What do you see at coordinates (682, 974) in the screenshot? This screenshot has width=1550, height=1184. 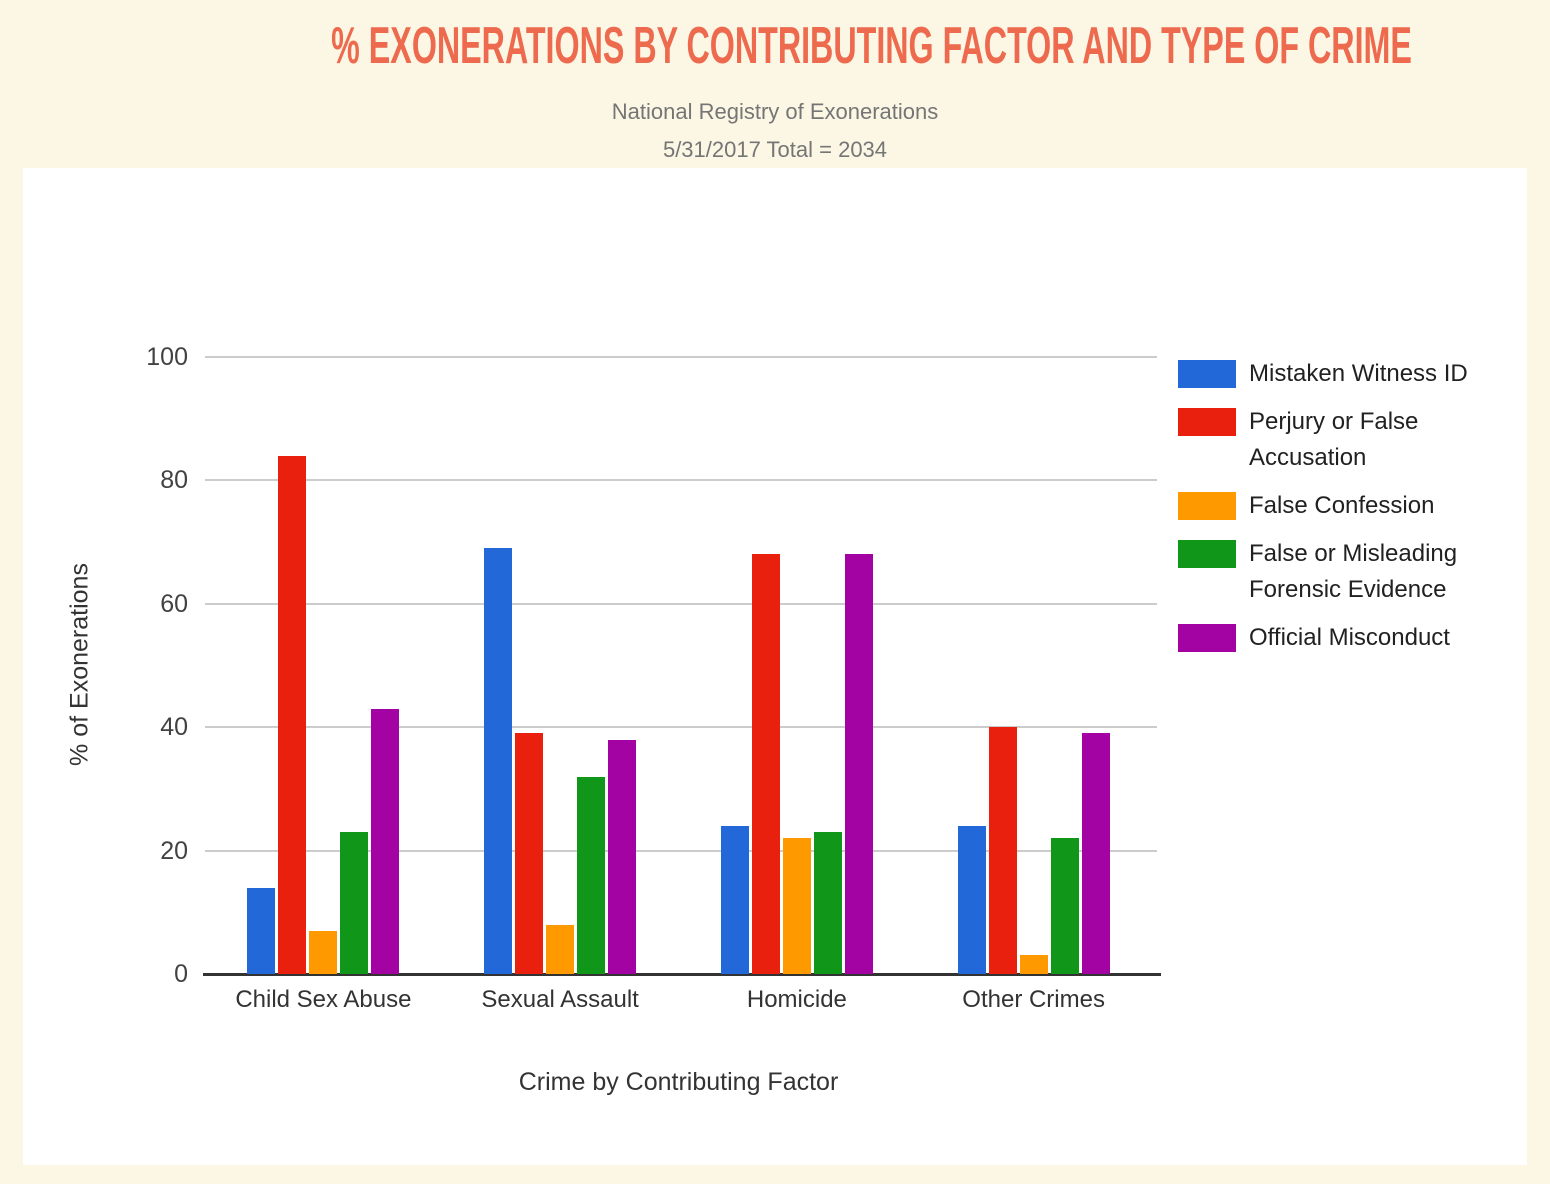 I see `x-axis-line` at bounding box center [682, 974].